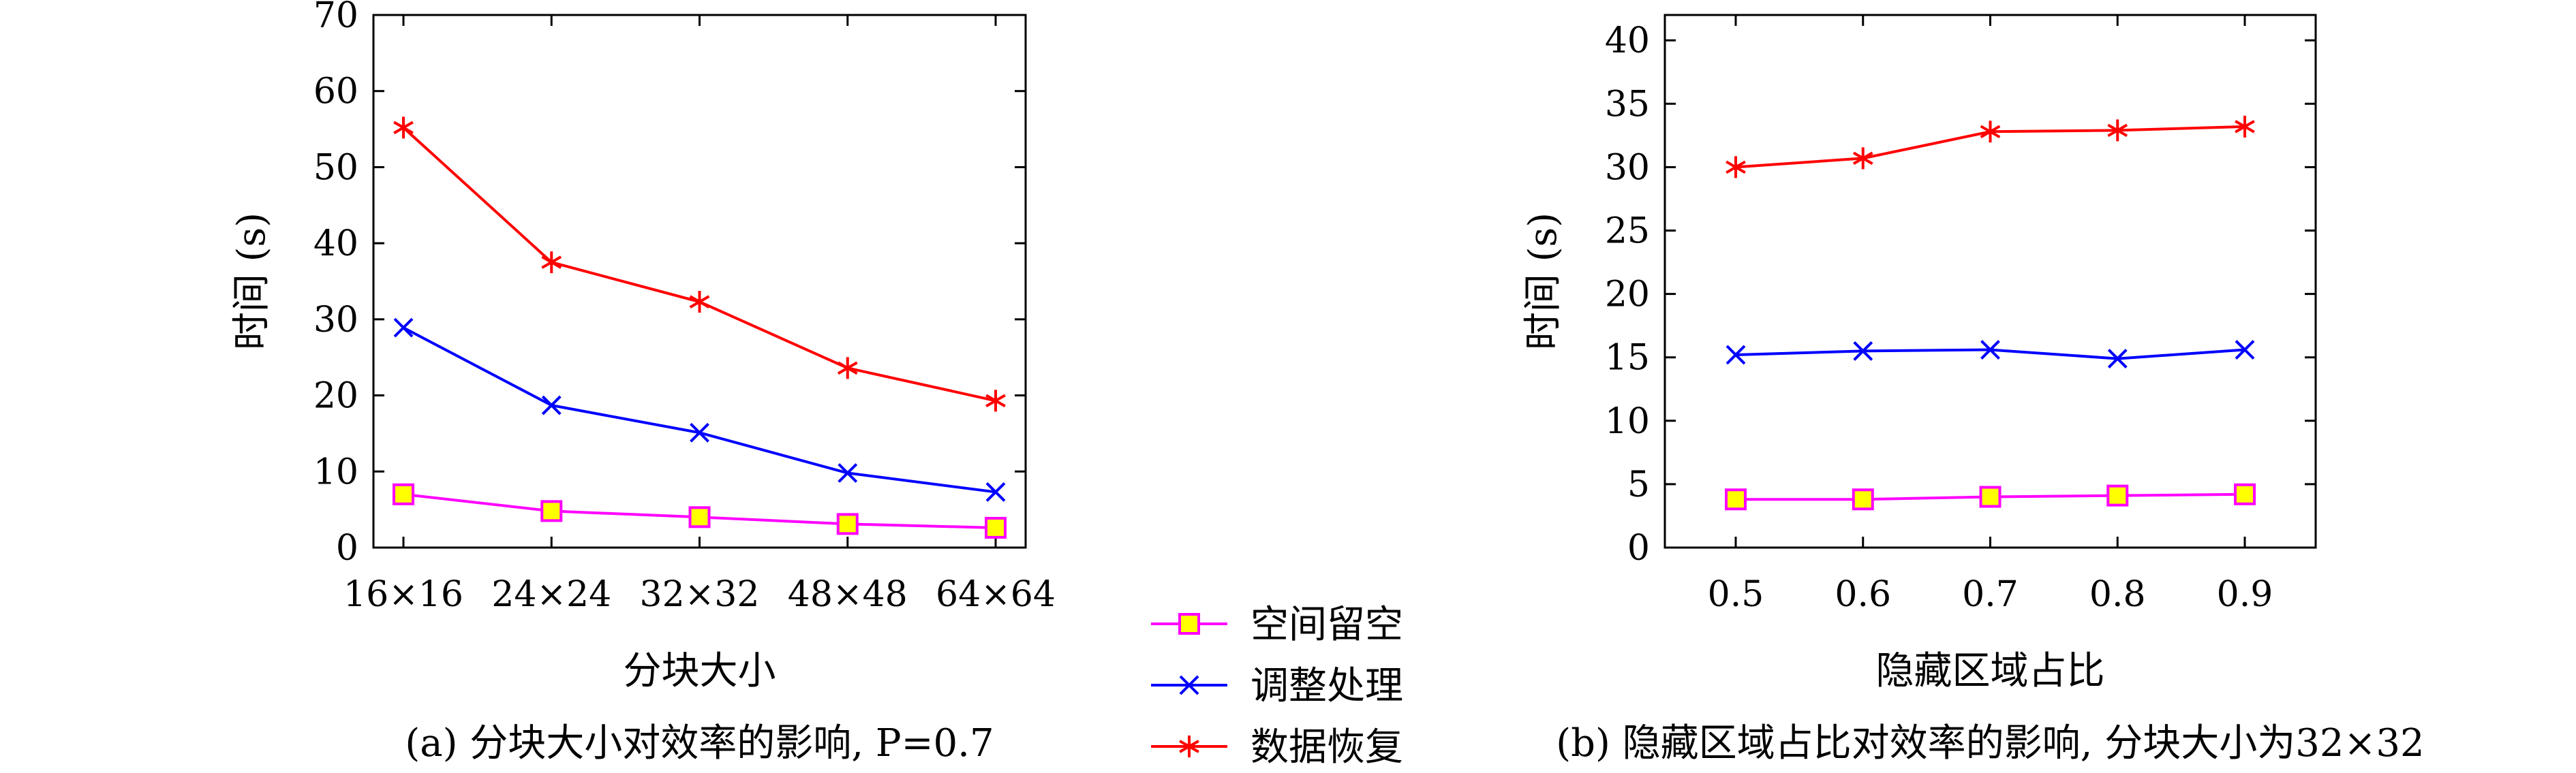 The height and width of the screenshot is (773, 2576). I want to click on legend-marker-recover-shape, so click(1189, 746).